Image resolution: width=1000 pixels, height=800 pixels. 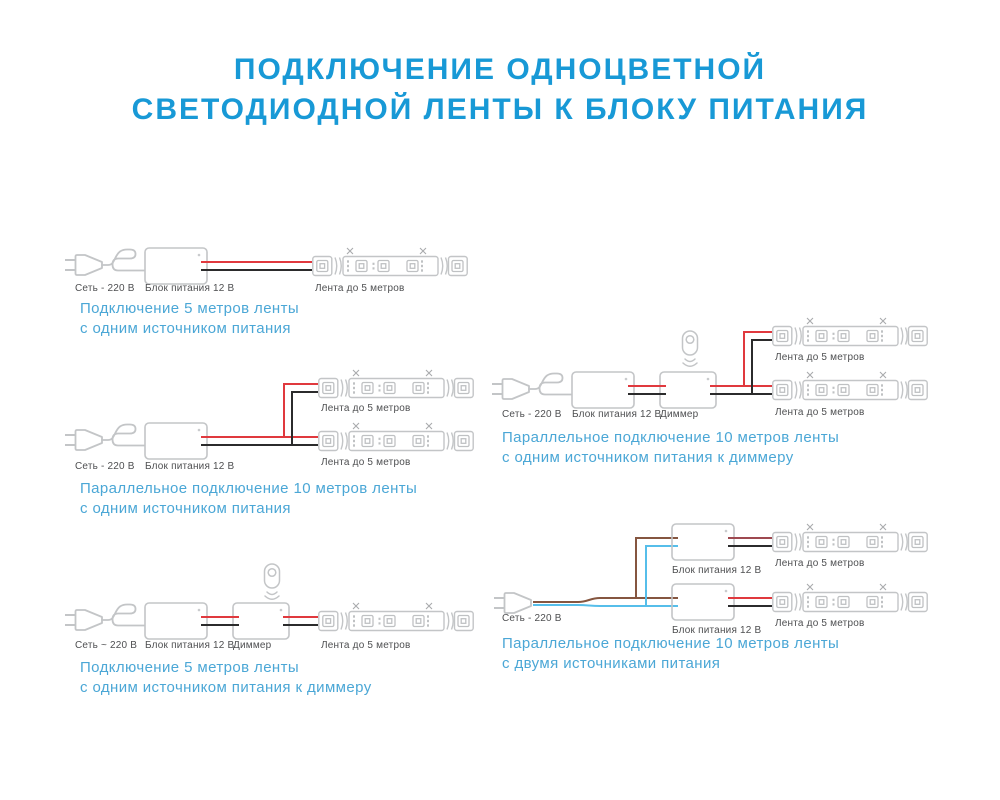 What do you see at coordinates (661, 575) in the screenshot?
I see `wire-blue-branch` at bounding box center [661, 575].